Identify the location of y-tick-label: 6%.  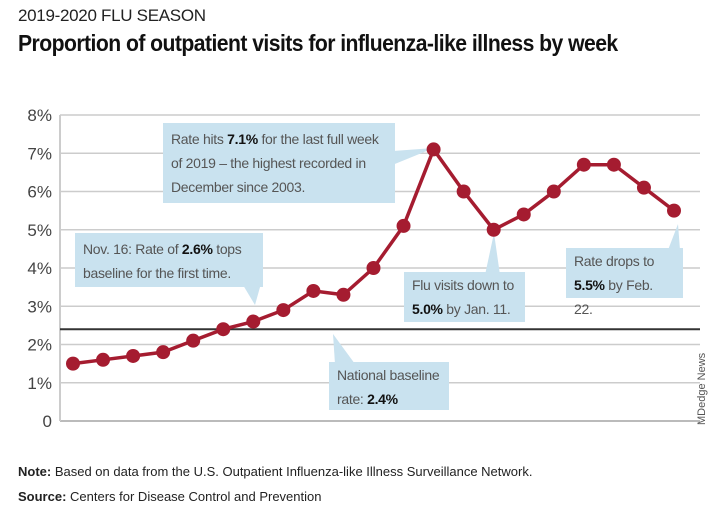
(39, 192).